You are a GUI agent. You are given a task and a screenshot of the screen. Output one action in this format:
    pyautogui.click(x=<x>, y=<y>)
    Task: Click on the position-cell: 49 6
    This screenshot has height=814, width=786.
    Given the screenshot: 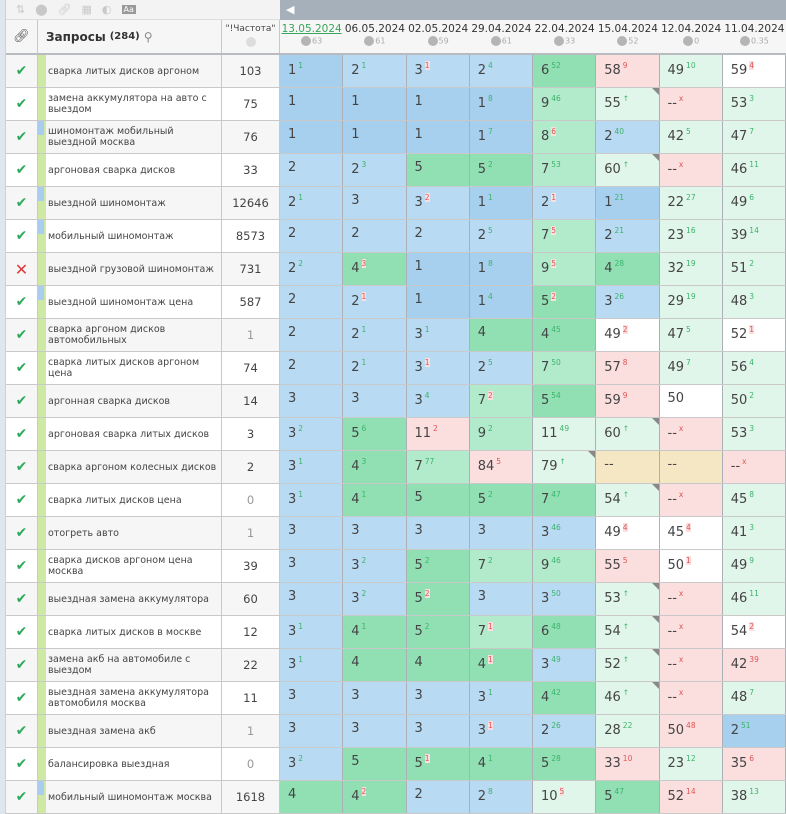 What is the action you would take?
    pyautogui.click(x=754, y=203)
    